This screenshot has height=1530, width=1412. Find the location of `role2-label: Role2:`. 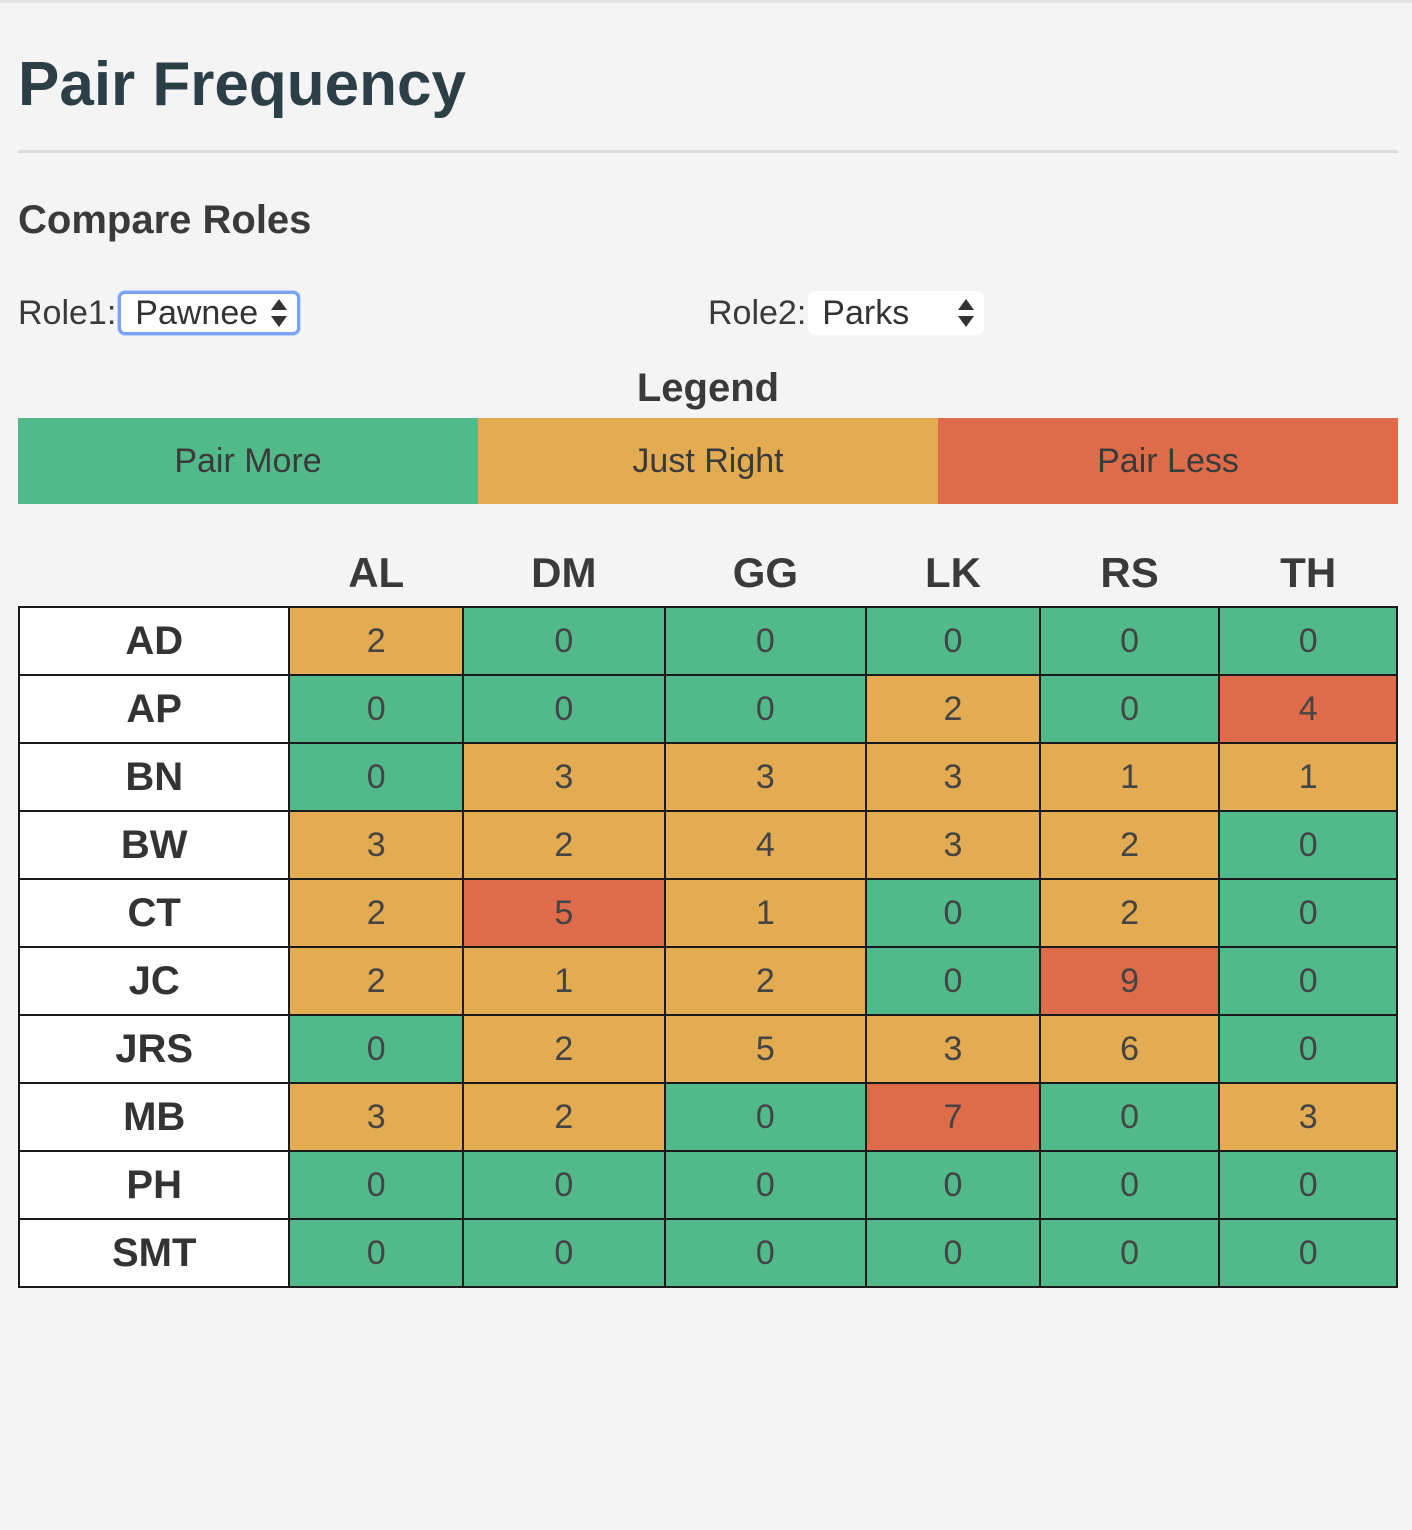

role2-label: Role2: is located at coordinates (757, 312).